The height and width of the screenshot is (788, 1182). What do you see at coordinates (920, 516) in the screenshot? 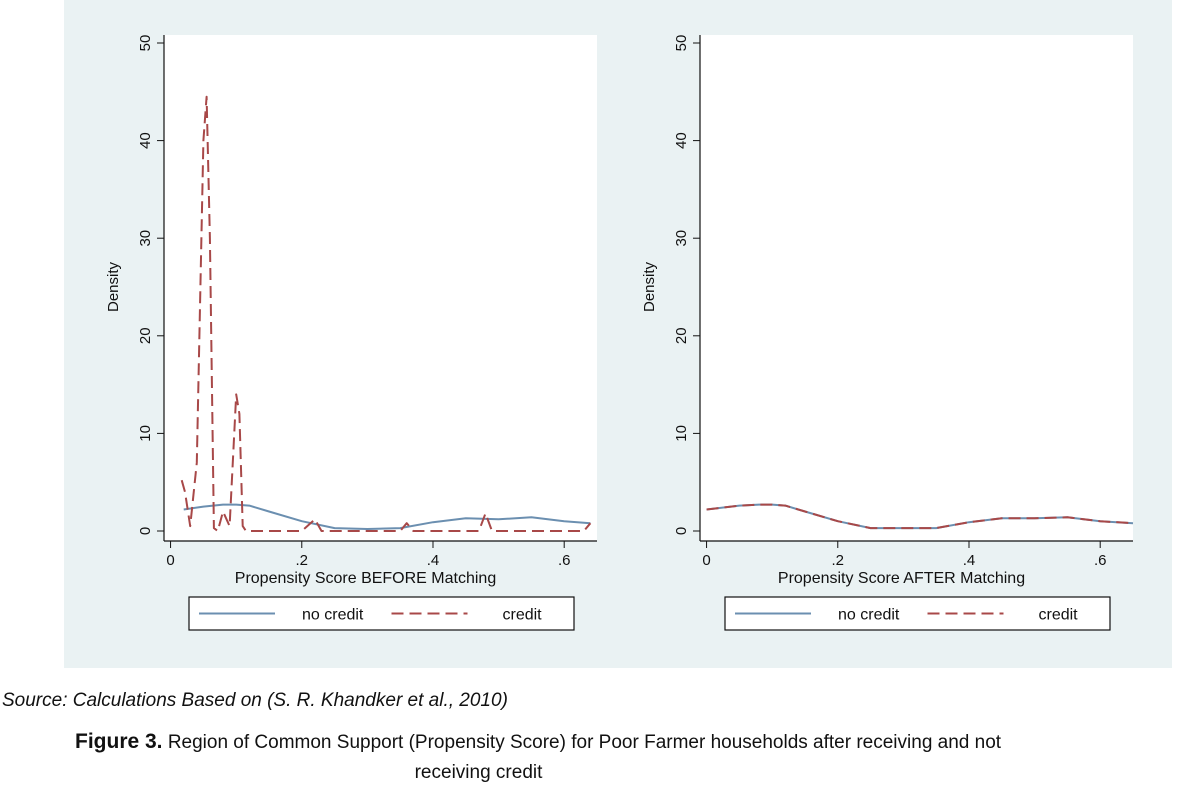
I see `series-line-credit` at bounding box center [920, 516].